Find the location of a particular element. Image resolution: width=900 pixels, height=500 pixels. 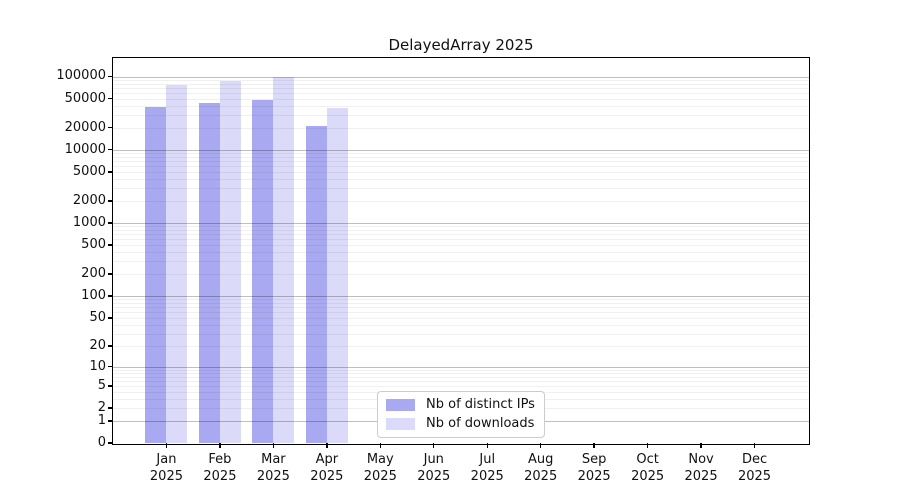

x-tick-label: Feb 2025 is located at coordinates (220, 468).